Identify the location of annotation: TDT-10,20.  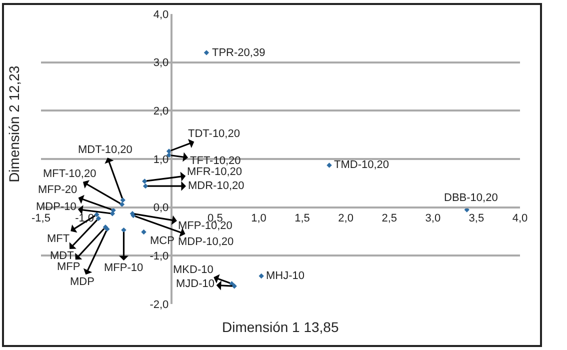
(214, 134).